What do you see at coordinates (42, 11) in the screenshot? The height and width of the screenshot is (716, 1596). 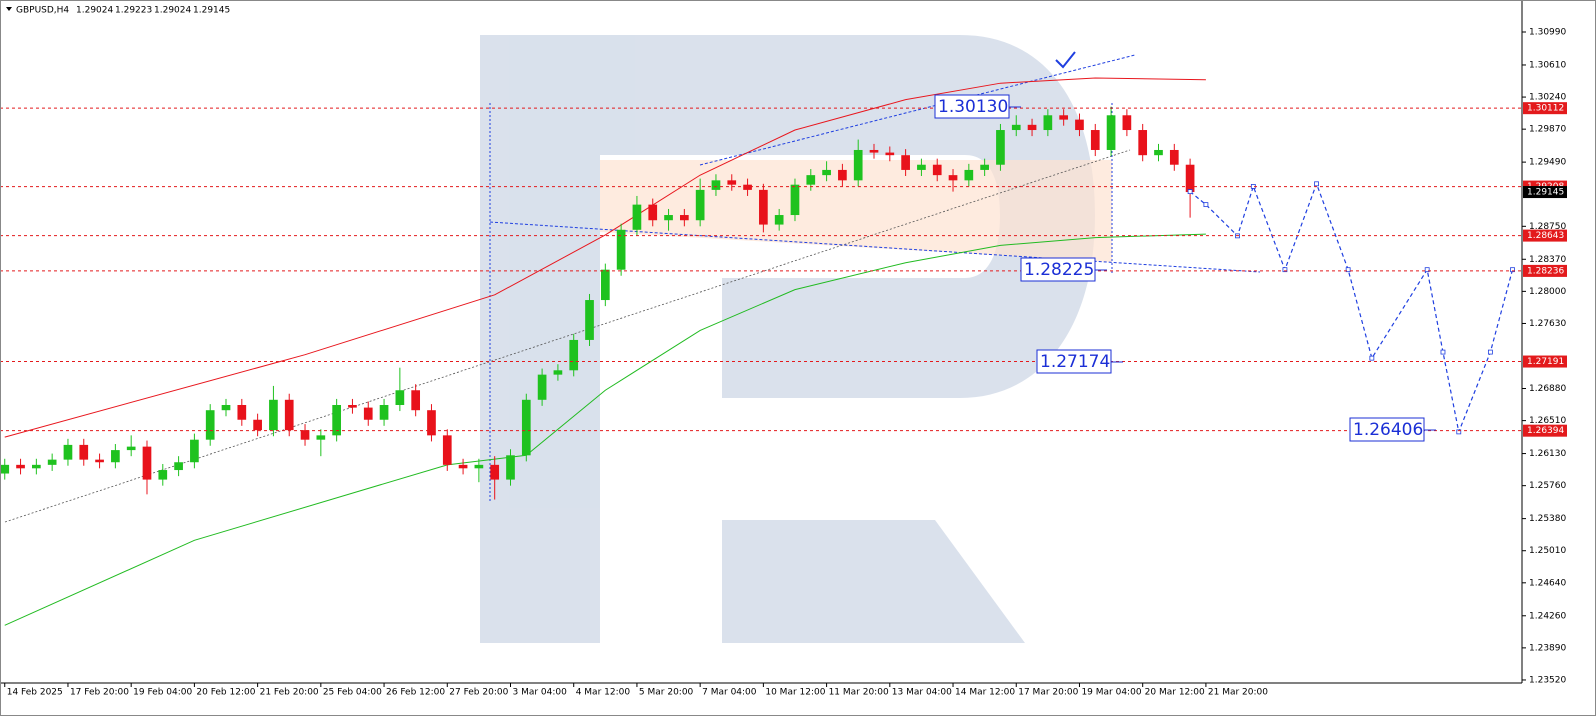 I see `symbol-title: GBPUSD,H4` at bounding box center [42, 11].